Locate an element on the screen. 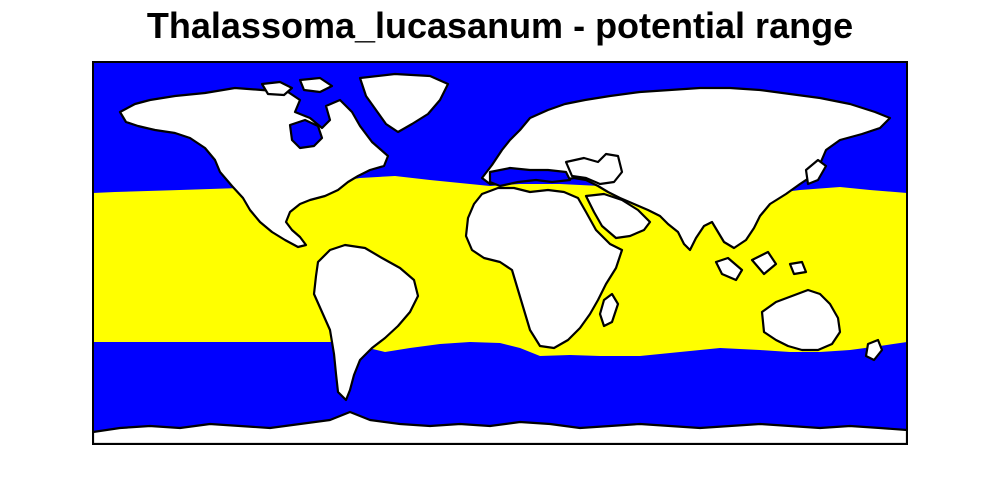 The width and height of the screenshot is (1000, 500). mediterranean-sea is located at coordinates (530, 177).